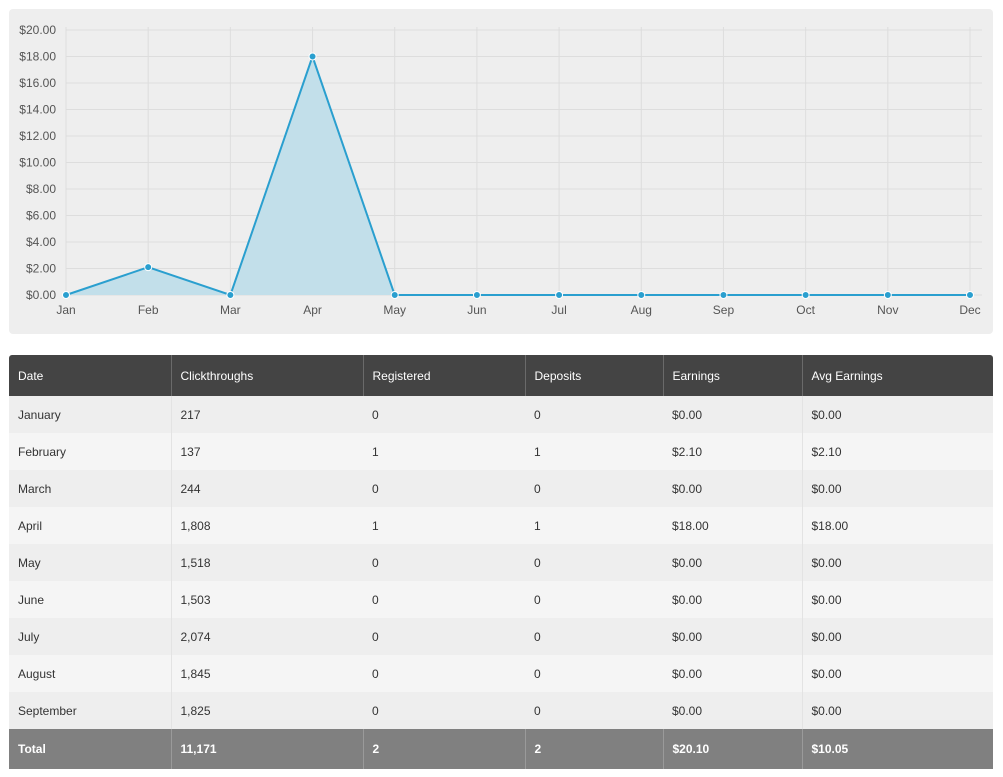  Describe the element at coordinates (90, 375) in the screenshot. I see `header-date: Date` at that location.